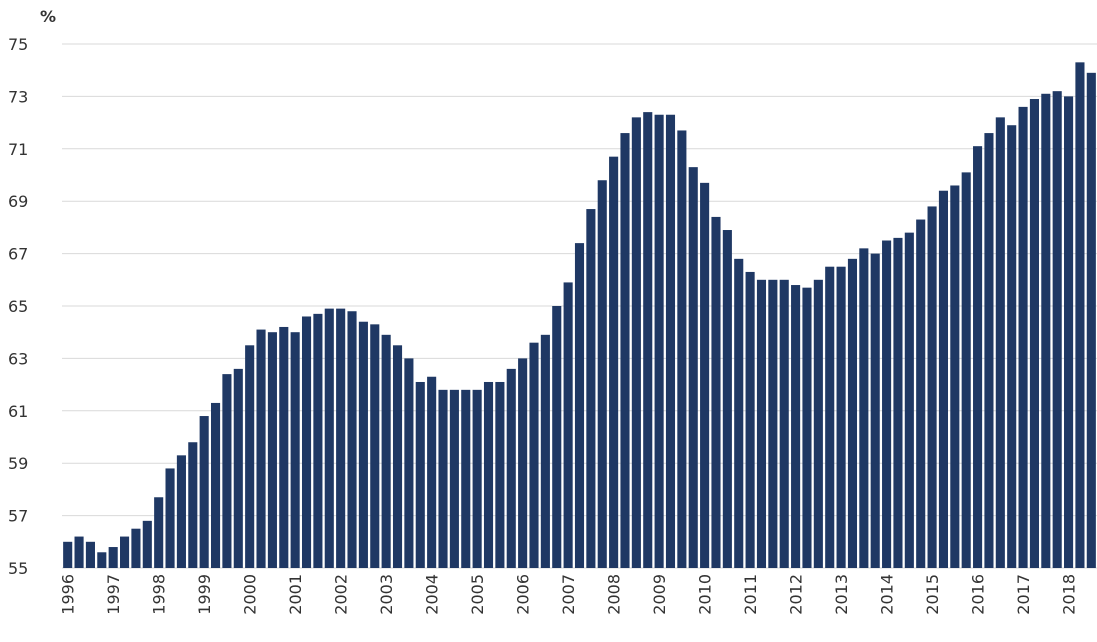 This screenshot has width=1097, height=642. Describe the element at coordinates (18, 149) in the screenshot. I see `y-tick-label: 71` at that location.